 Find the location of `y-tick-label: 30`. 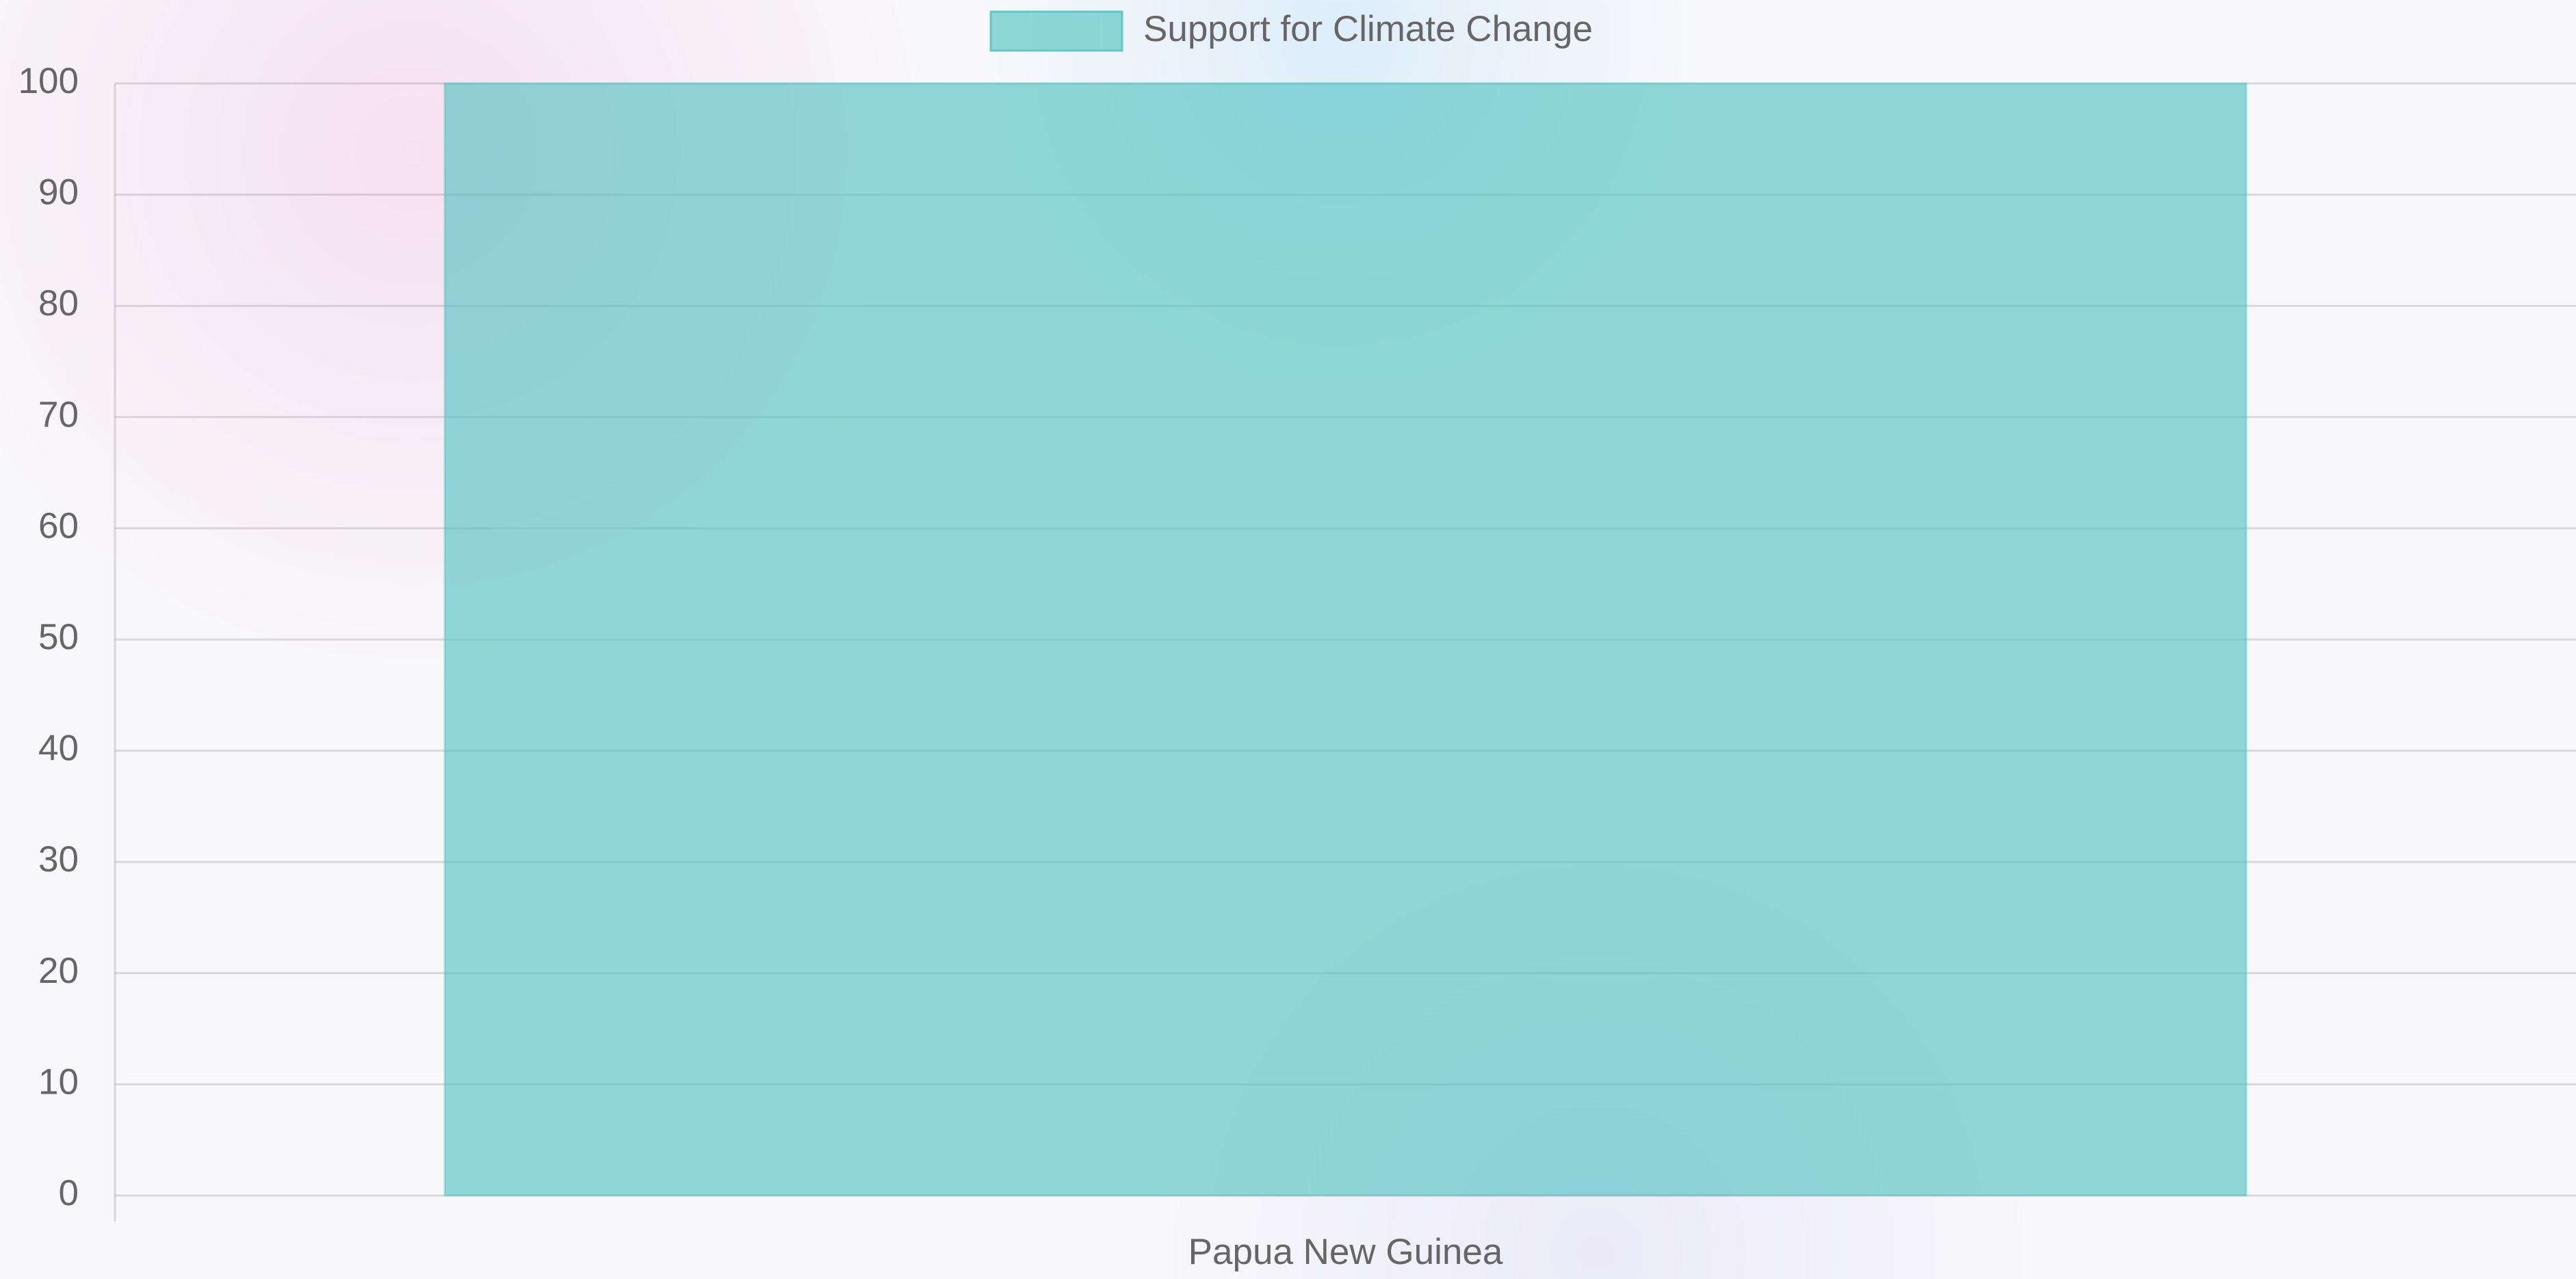

y-tick-label: 30 is located at coordinates (59, 860).